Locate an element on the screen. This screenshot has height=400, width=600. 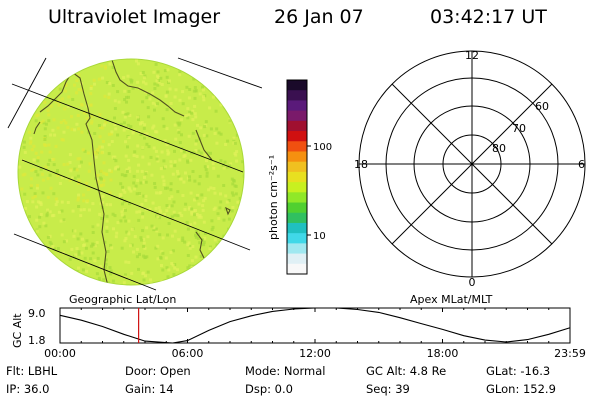
altitude-axis-label: GC Alt is located at coordinates (17, 330).